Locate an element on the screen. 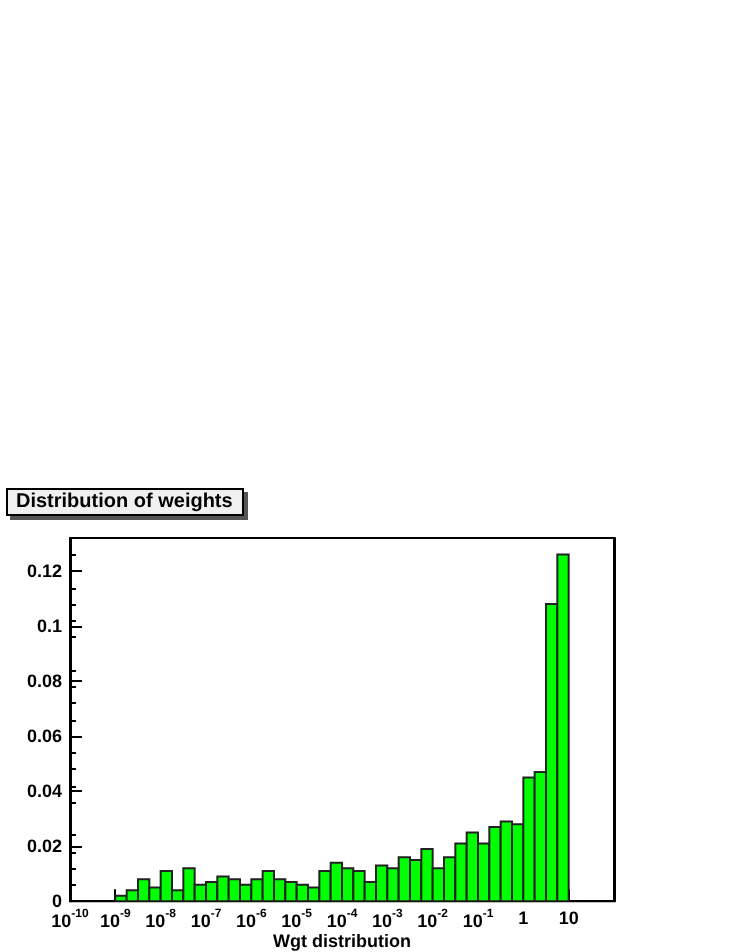  y-tick-label: 0 is located at coordinates (56, 901).